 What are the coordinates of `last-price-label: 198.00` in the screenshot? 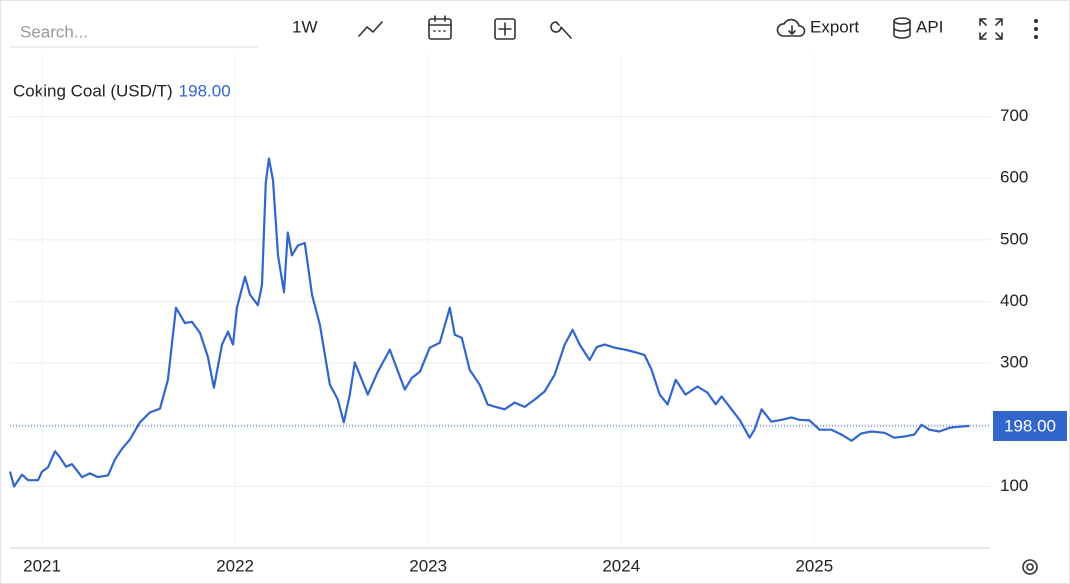 It's located at (1030, 425).